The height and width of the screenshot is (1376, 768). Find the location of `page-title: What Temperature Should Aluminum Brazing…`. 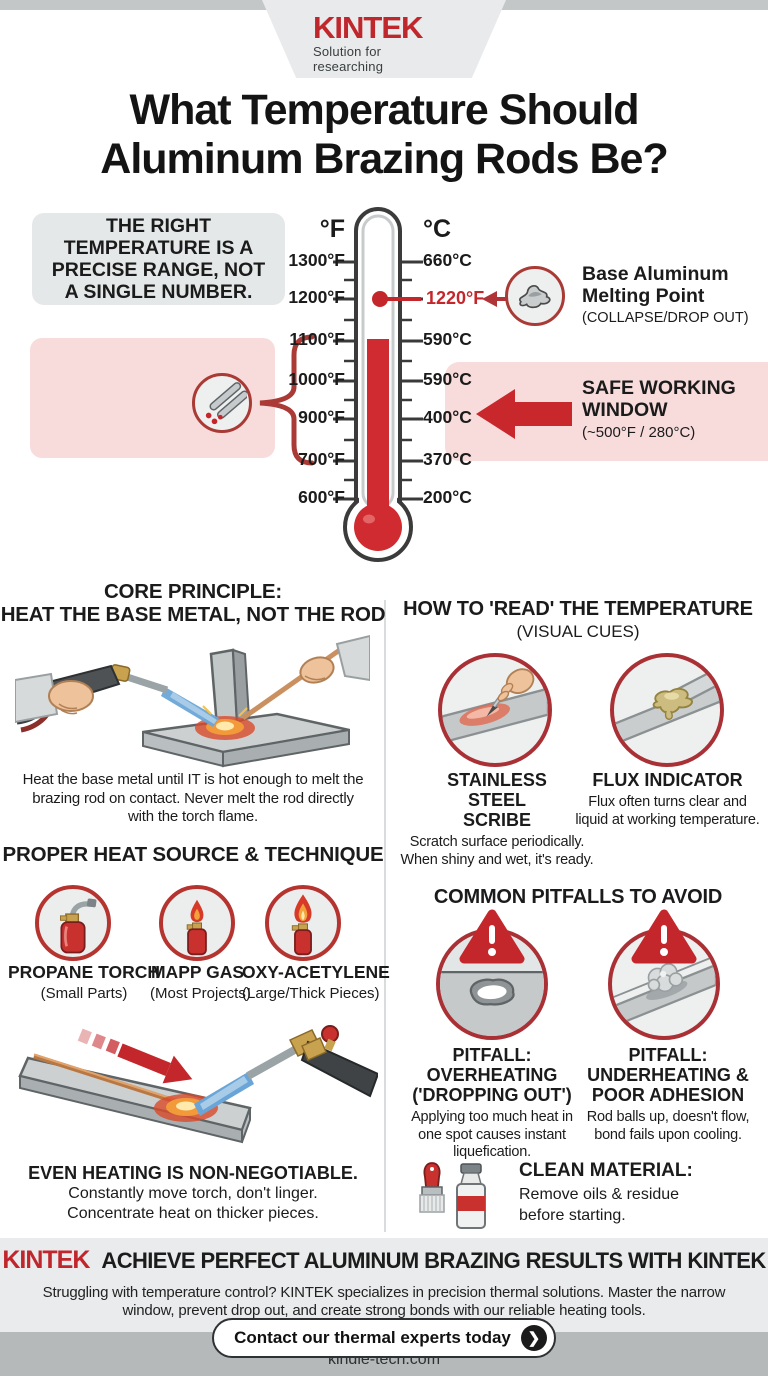

page-title: What Temperature Should Aluminum Brazing… is located at coordinates (384, 134).